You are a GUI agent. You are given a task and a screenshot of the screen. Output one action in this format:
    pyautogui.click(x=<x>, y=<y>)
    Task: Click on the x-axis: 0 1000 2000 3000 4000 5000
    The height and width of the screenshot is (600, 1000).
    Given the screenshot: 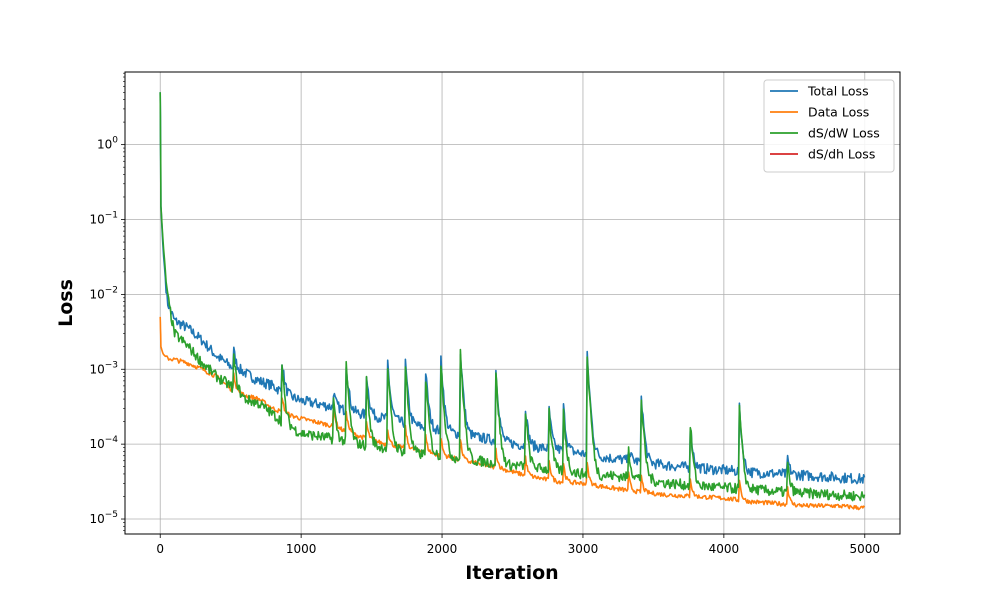 What is the action you would take?
    pyautogui.click(x=518, y=545)
    